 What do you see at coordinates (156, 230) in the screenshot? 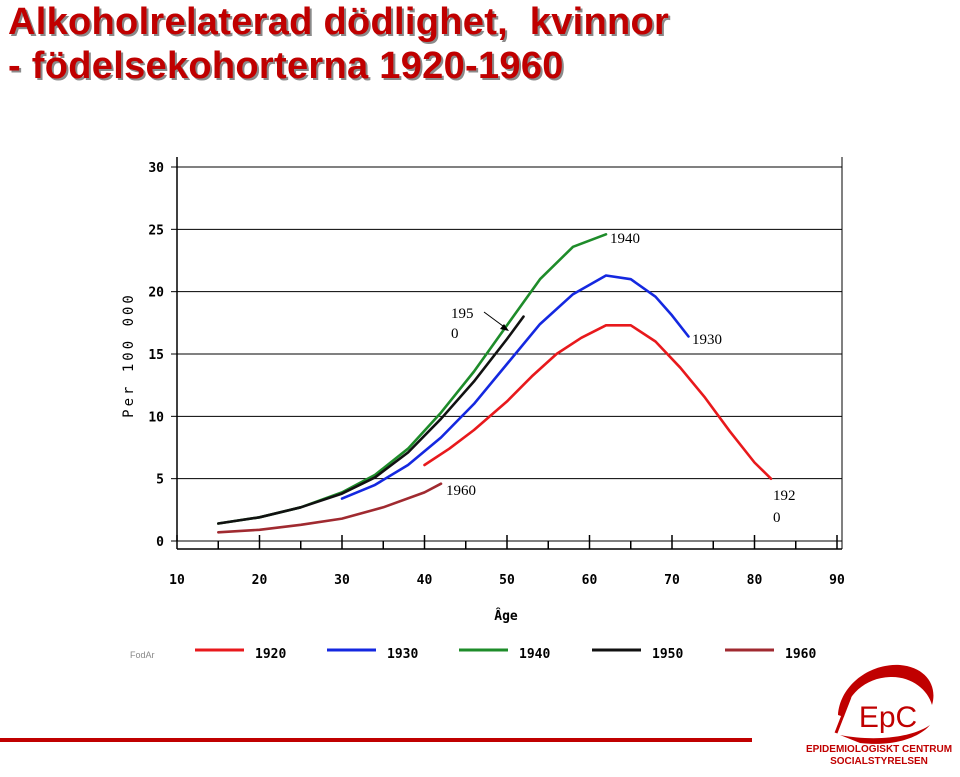
I see `y-tick-label-25: 25` at bounding box center [156, 230].